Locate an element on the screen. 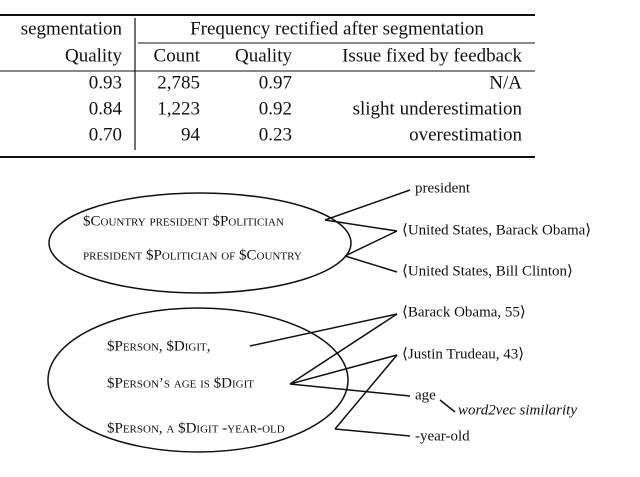 Image resolution: width=640 pixels, height=477 pixels. cell: 0.93 is located at coordinates (105, 82).